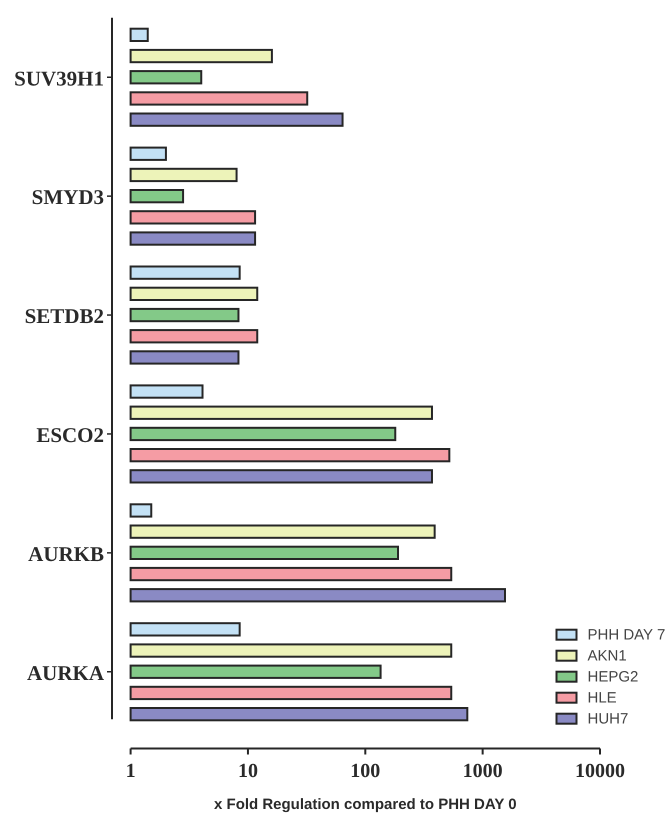  Describe the element at coordinates (600, 771) in the screenshot. I see `x-tick-label: 10000` at that location.